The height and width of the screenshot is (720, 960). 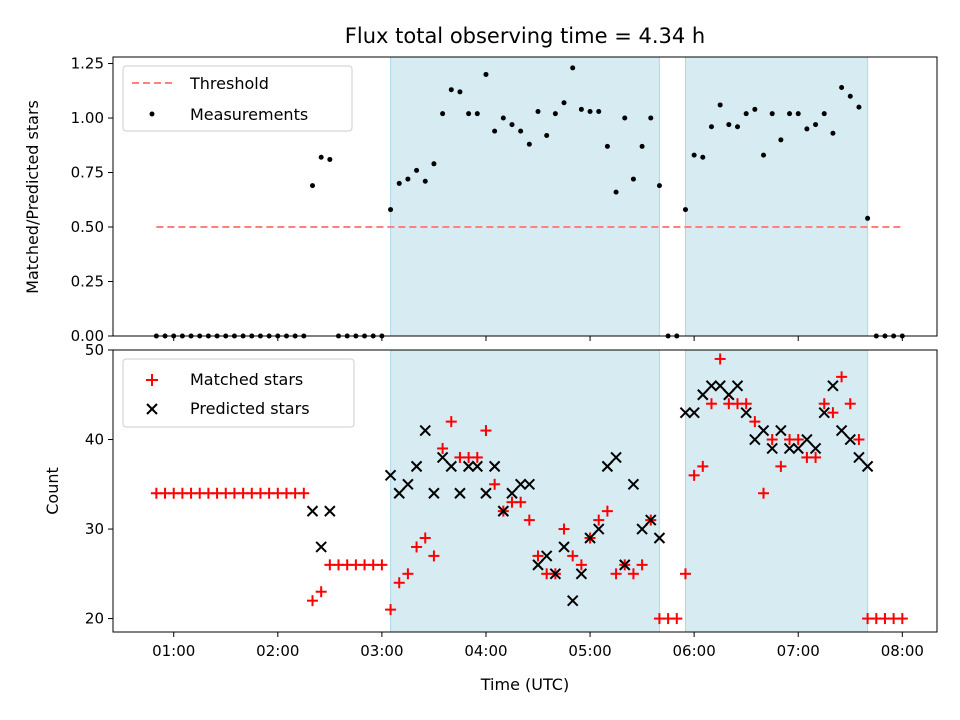 I want to click on bottom-x-ticks: 01:00 02:00 03:00 04:00 05:00 06:00 07:00 08:00, so click(x=538, y=646).